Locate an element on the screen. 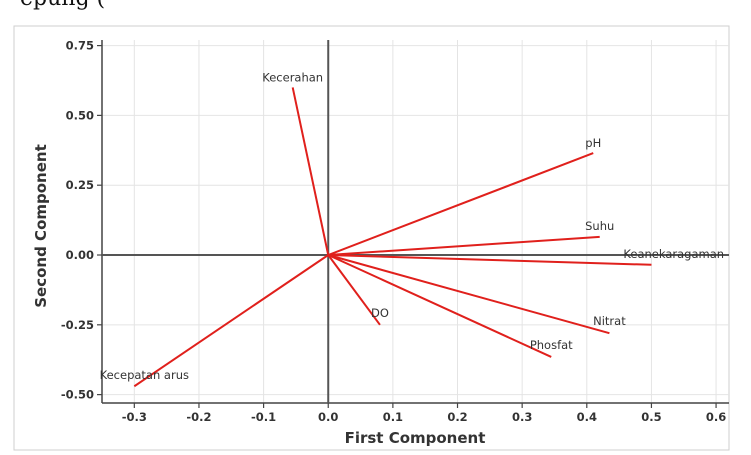  y-tick-label: 0.75 is located at coordinates (80, 46).